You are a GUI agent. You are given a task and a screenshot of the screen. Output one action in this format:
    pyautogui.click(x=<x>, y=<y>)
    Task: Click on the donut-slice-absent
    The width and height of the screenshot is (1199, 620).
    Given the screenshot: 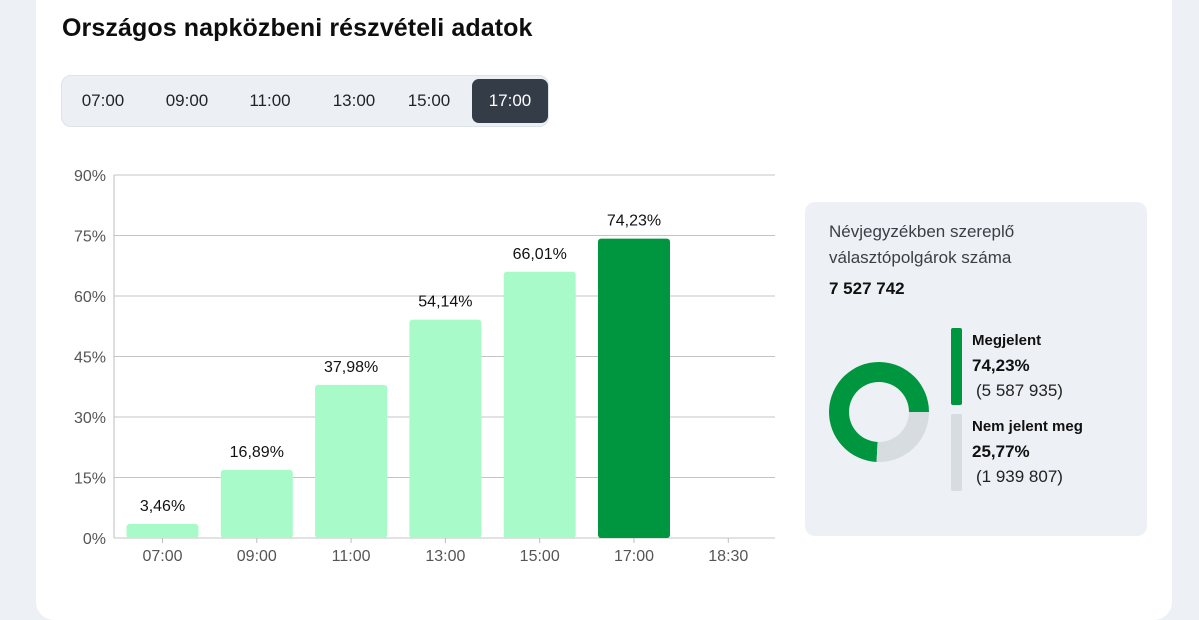 What is the action you would take?
    pyautogui.click(x=902, y=437)
    